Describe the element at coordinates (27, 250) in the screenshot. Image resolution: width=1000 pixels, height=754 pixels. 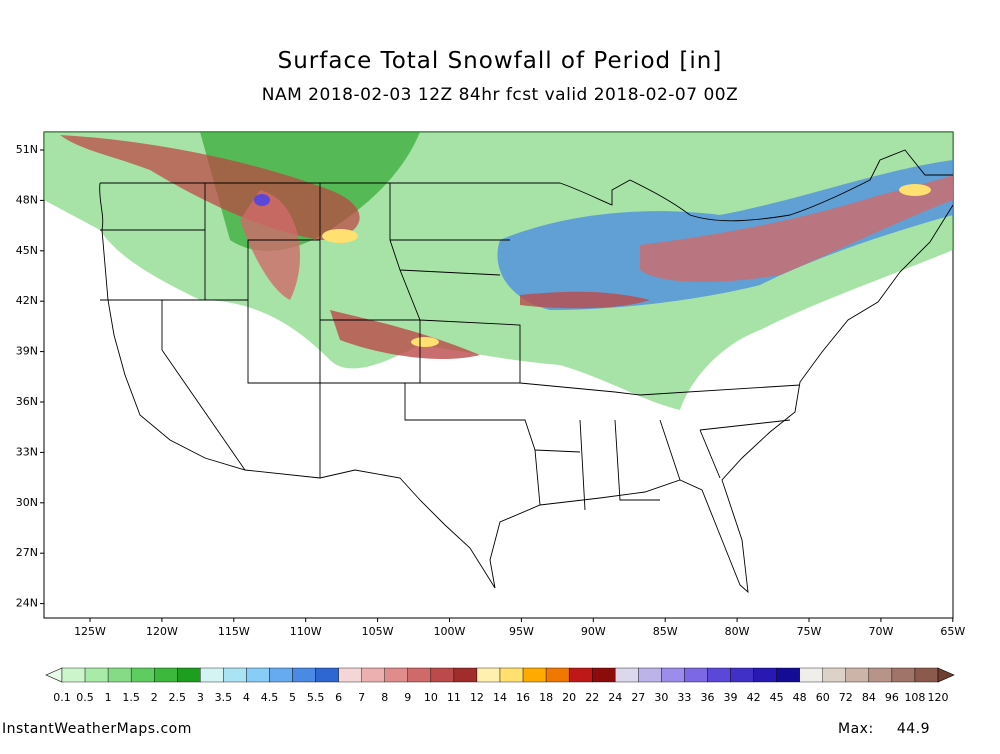
I see `lat-label: 45N` at that location.